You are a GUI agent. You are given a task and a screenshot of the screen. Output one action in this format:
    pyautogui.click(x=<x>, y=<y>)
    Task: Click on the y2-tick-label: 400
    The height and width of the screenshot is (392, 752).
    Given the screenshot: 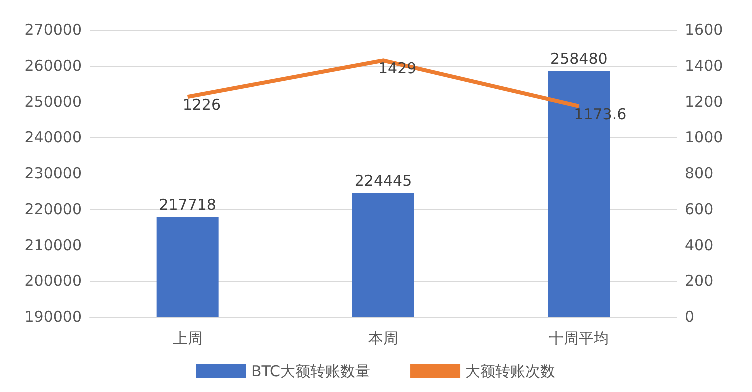 What is the action you would take?
    pyautogui.click(x=699, y=245)
    